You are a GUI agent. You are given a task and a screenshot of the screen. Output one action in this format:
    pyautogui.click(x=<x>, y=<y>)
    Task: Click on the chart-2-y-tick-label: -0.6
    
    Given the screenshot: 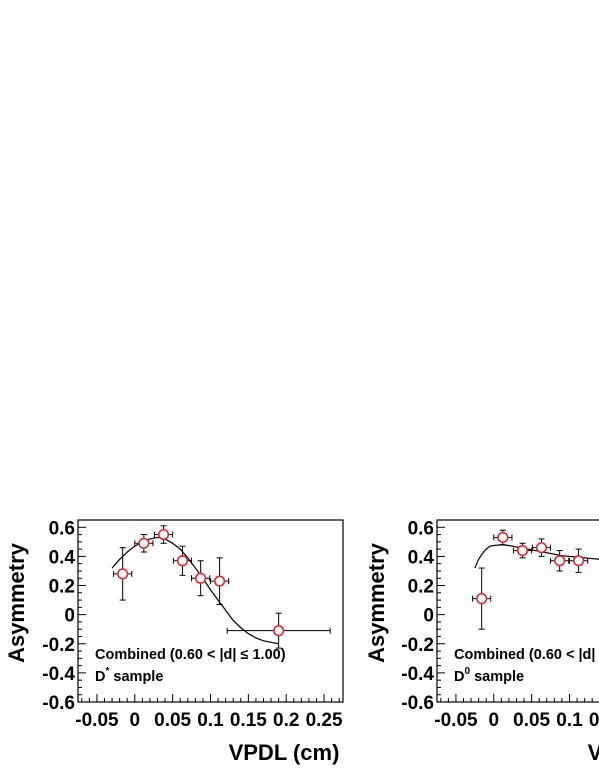 What is the action you would take?
    pyautogui.click(x=417, y=703)
    